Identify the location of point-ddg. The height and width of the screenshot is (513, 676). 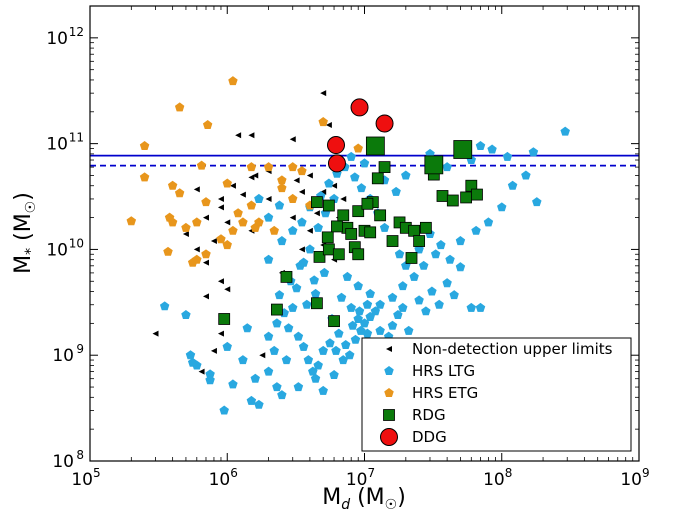
(336, 145).